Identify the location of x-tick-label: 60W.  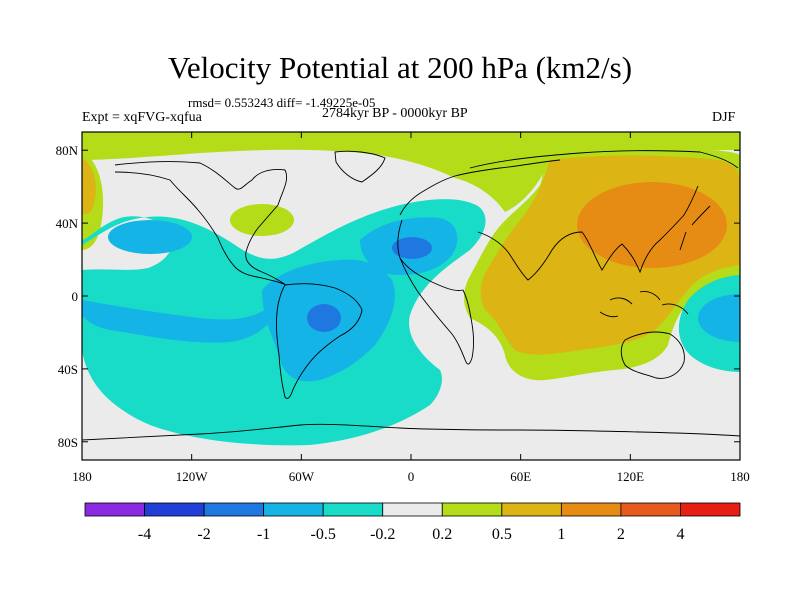
(302, 476).